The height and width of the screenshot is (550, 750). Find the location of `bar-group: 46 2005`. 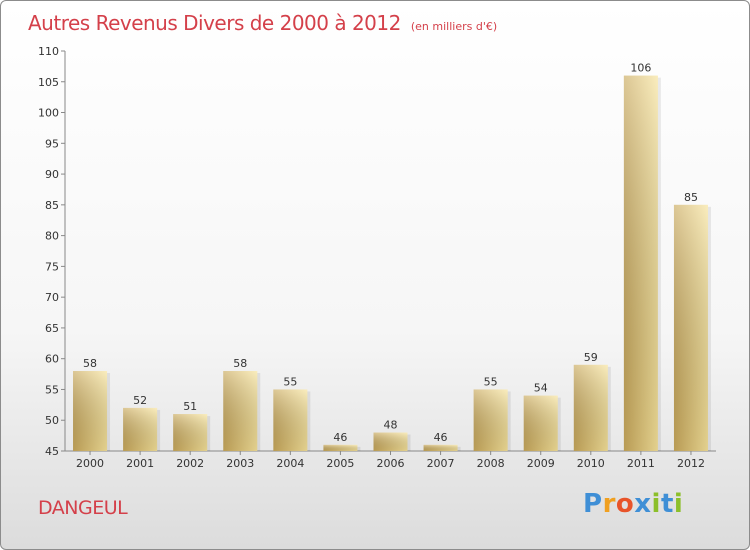

bar-group: 46 2005 is located at coordinates (342, 450).